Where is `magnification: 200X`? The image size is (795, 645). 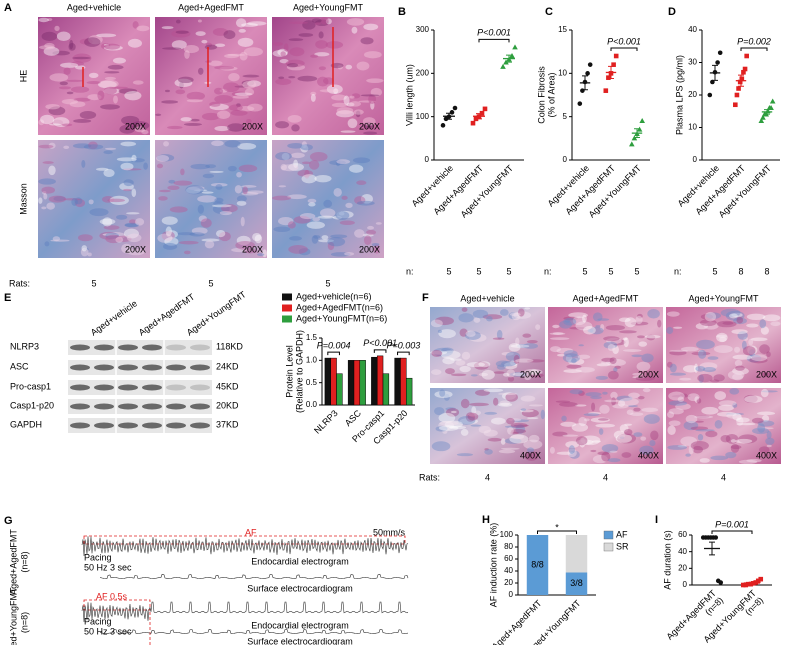 magnification: 200X is located at coordinates (252, 249).